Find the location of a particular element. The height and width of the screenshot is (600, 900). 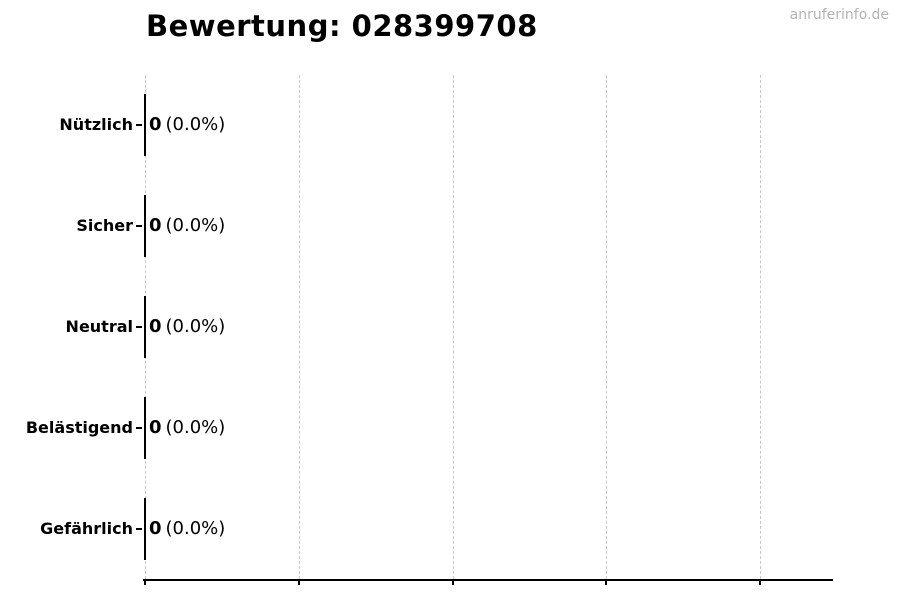

chart-title: Bewertung: 028399708 is located at coordinates (342, 26).